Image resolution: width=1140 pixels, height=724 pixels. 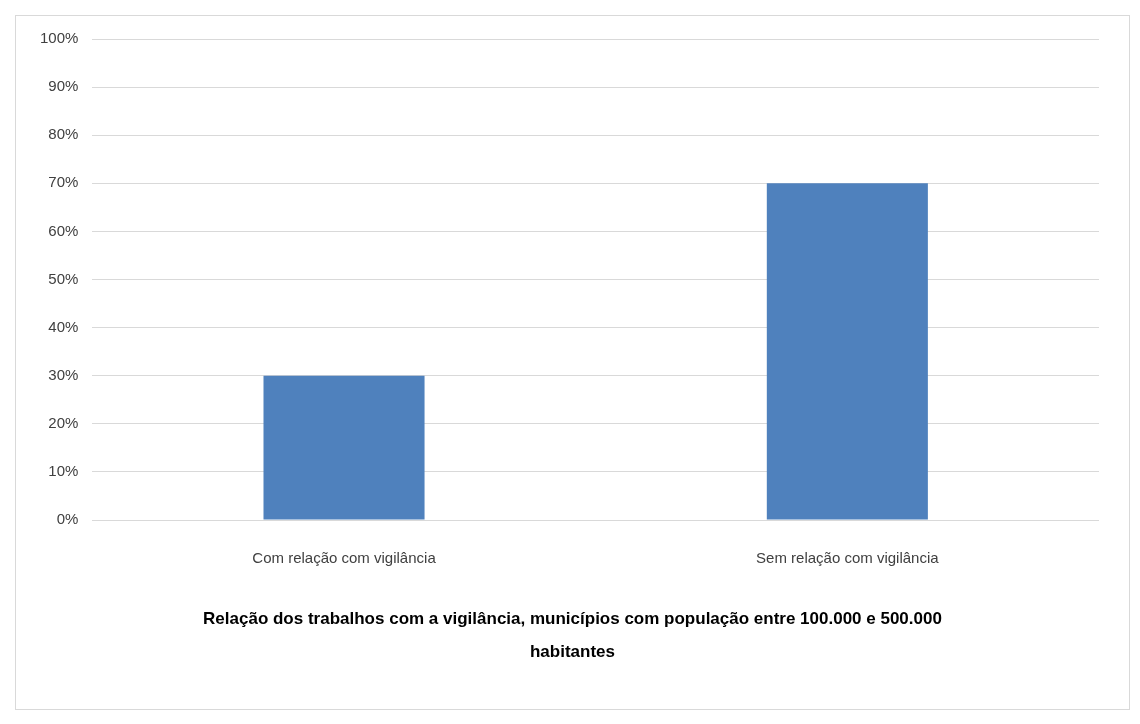 What do you see at coordinates (63, 326) in the screenshot?
I see `y-tick-label: 40%` at bounding box center [63, 326].